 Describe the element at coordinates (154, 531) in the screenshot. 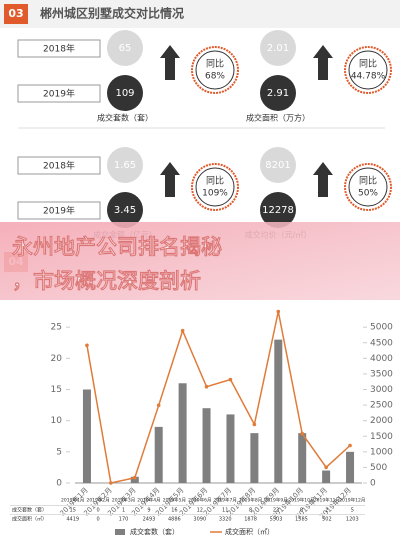

I see `legend-label: 成交套数（套）` at that location.